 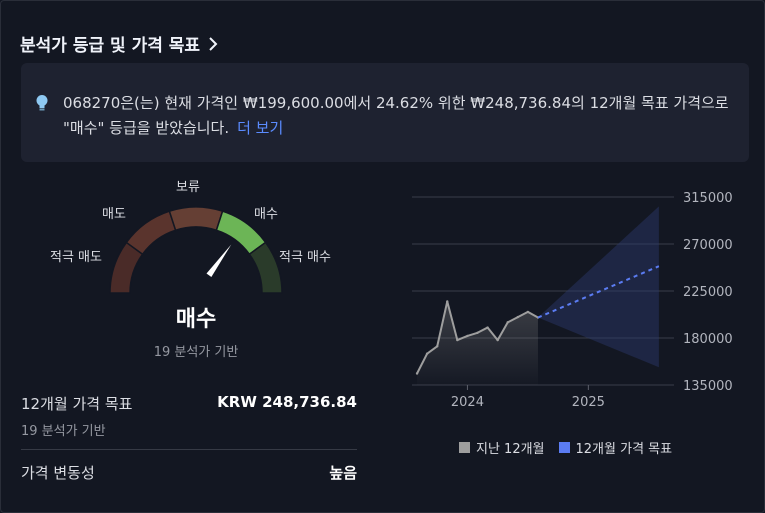 What do you see at coordinates (624, 449) in the screenshot?
I see `legend-label-target: 12개월 가격 목표` at bounding box center [624, 449].